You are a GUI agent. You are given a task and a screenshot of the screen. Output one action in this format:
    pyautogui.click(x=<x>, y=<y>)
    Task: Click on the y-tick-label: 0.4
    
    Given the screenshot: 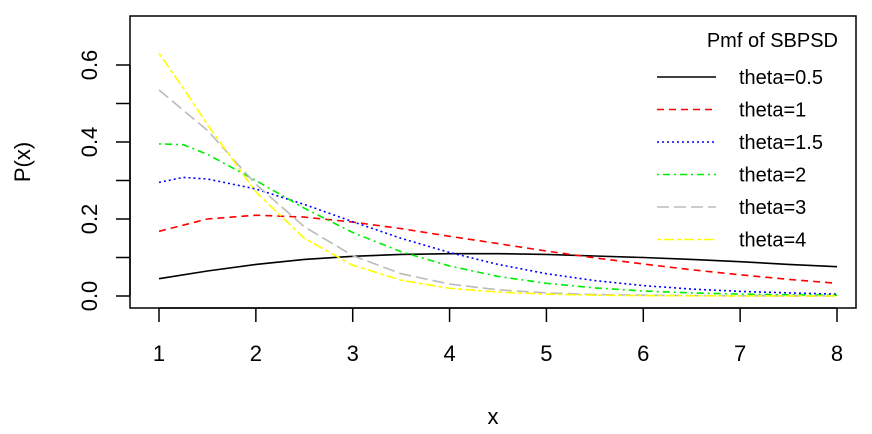 What is the action you would take?
    pyautogui.click(x=89, y=142)
    